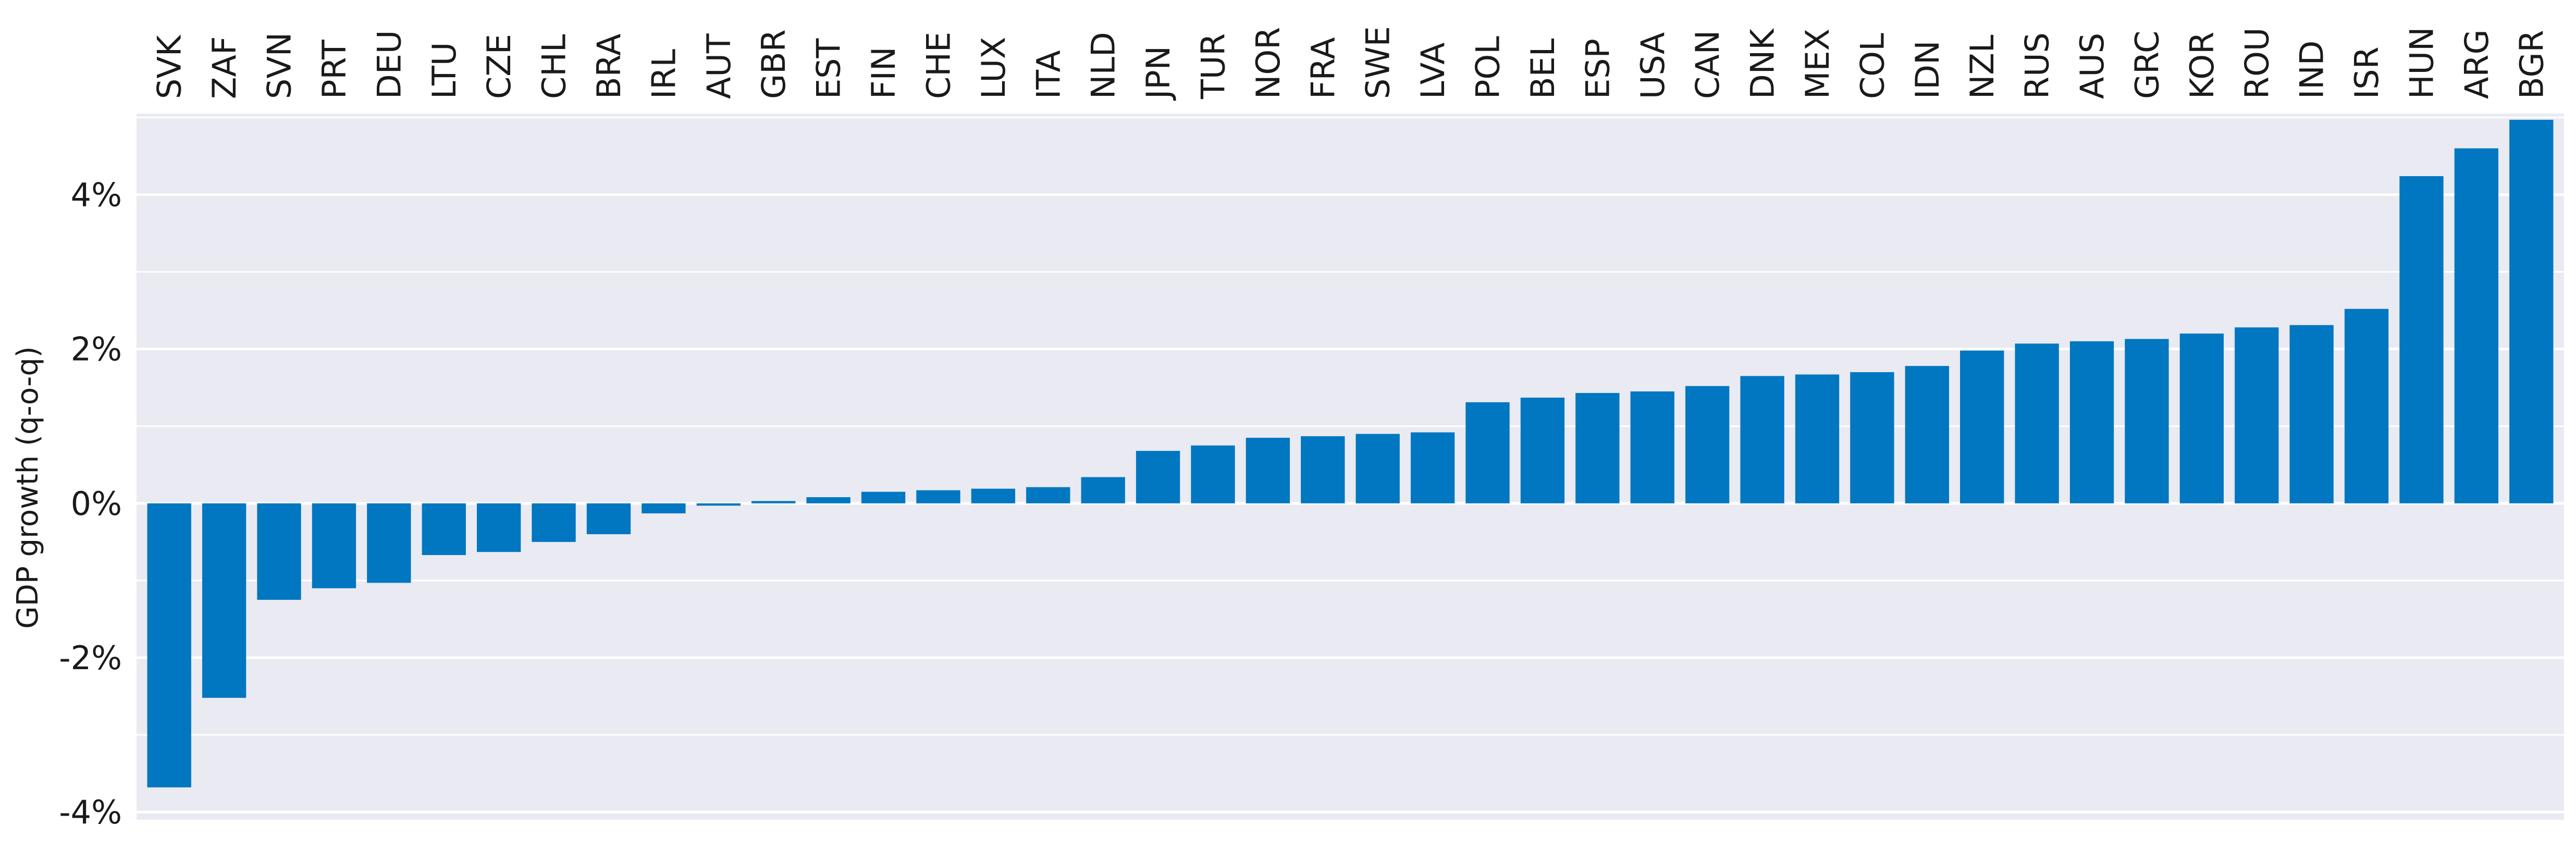 The image size is (2576, 850). I want to click on bar-lva, so click(1432, 468).